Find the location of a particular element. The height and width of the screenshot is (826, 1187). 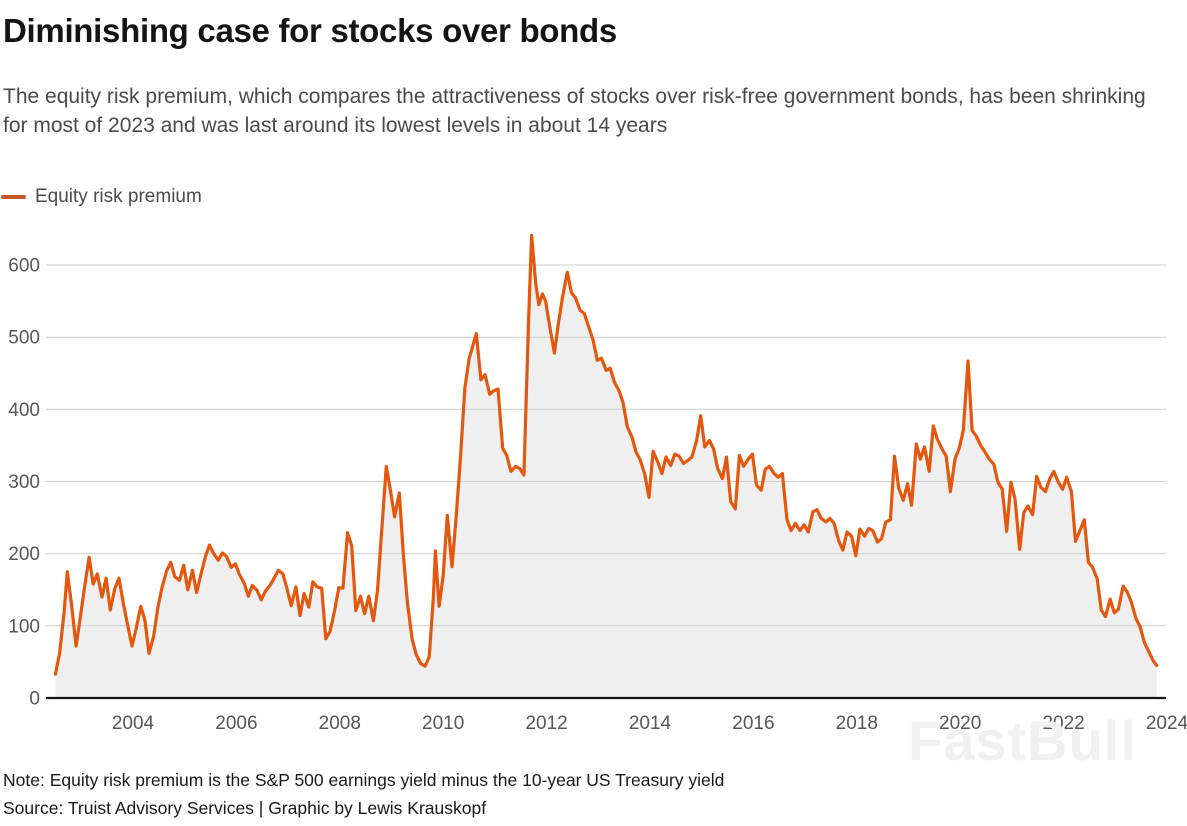

y-tick-label-500: 500 is located at coordinates (24, 338).